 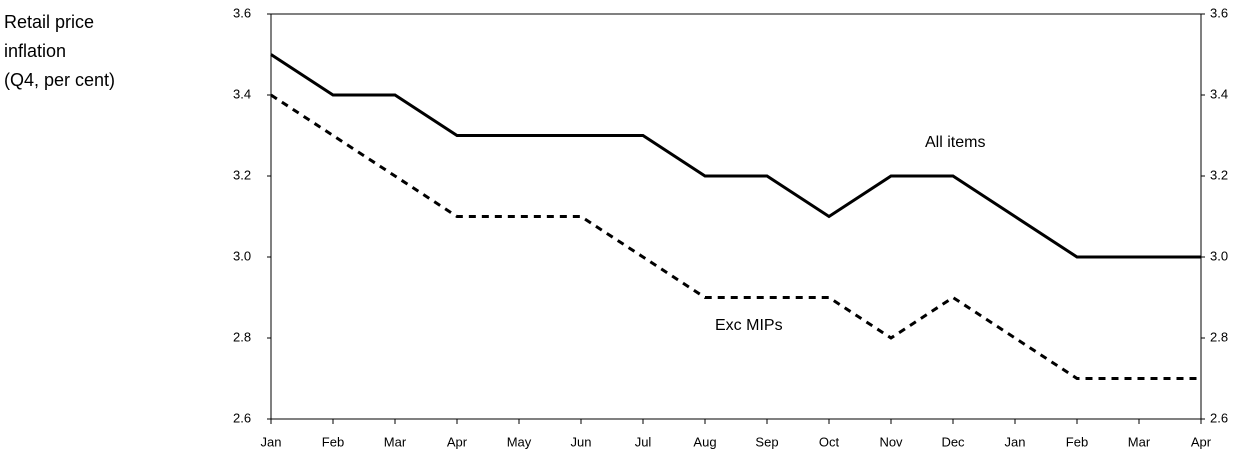 What do you see at coordinates (1219, 417) in the screenshot?
I see `y2-tick-label: 2.6` at bounding box center [1219, 417].